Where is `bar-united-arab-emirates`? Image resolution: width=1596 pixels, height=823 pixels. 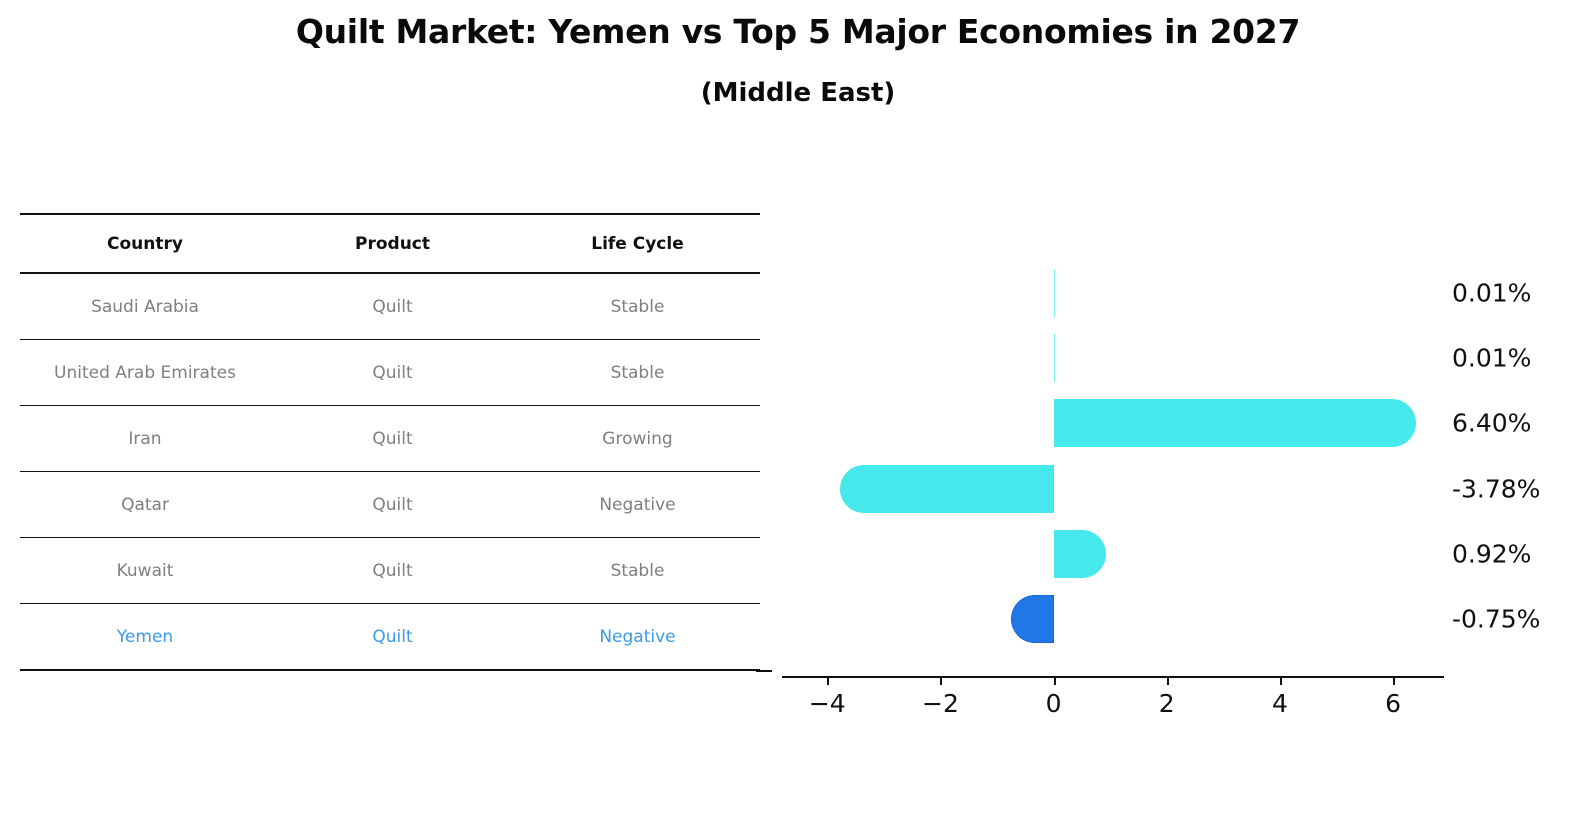 bar-united-arab-emirates is located at coordinates (1054, 358).